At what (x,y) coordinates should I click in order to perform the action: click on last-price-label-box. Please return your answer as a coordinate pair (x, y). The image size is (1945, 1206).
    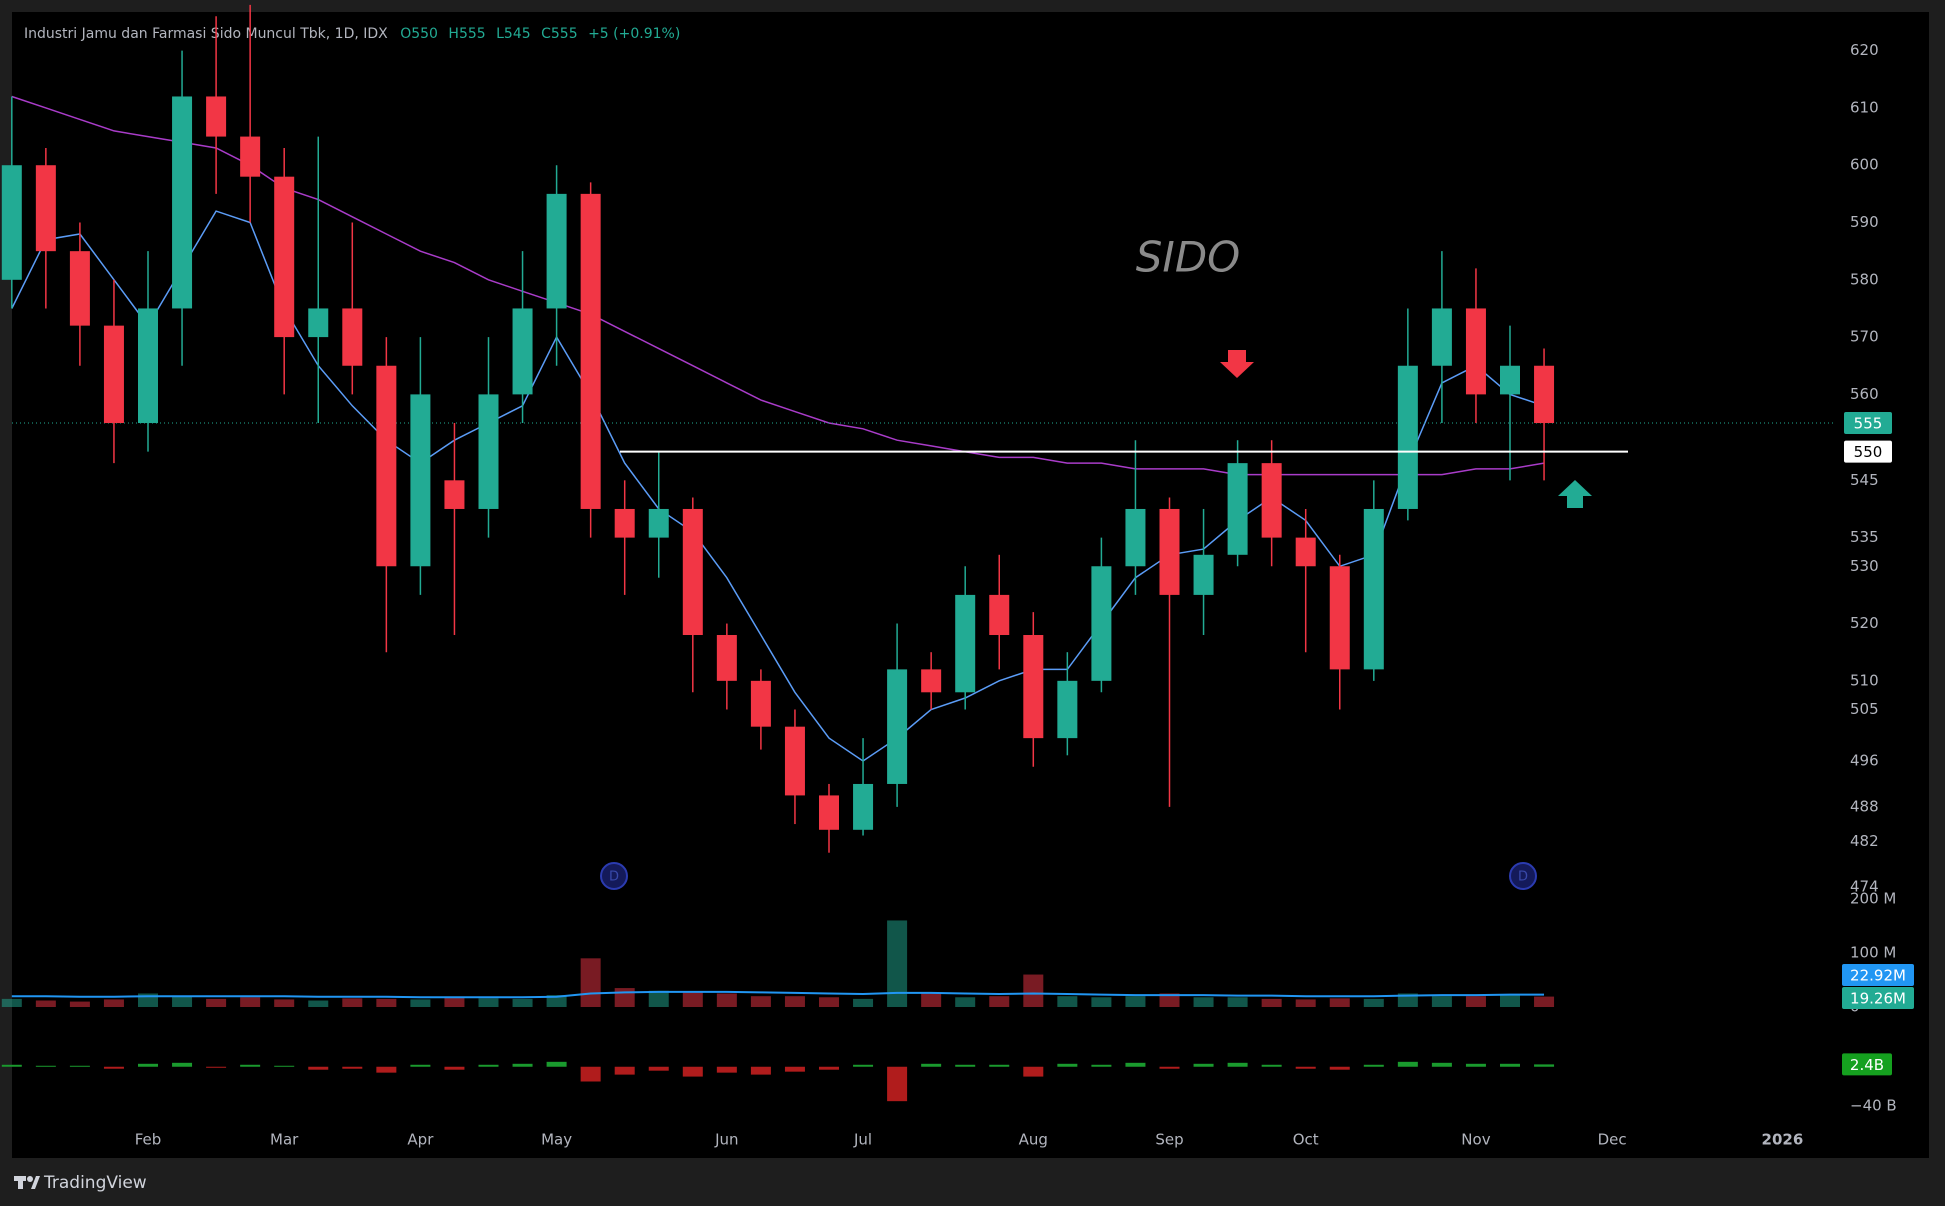
    Looking at the image, I should click on (1868, 423).